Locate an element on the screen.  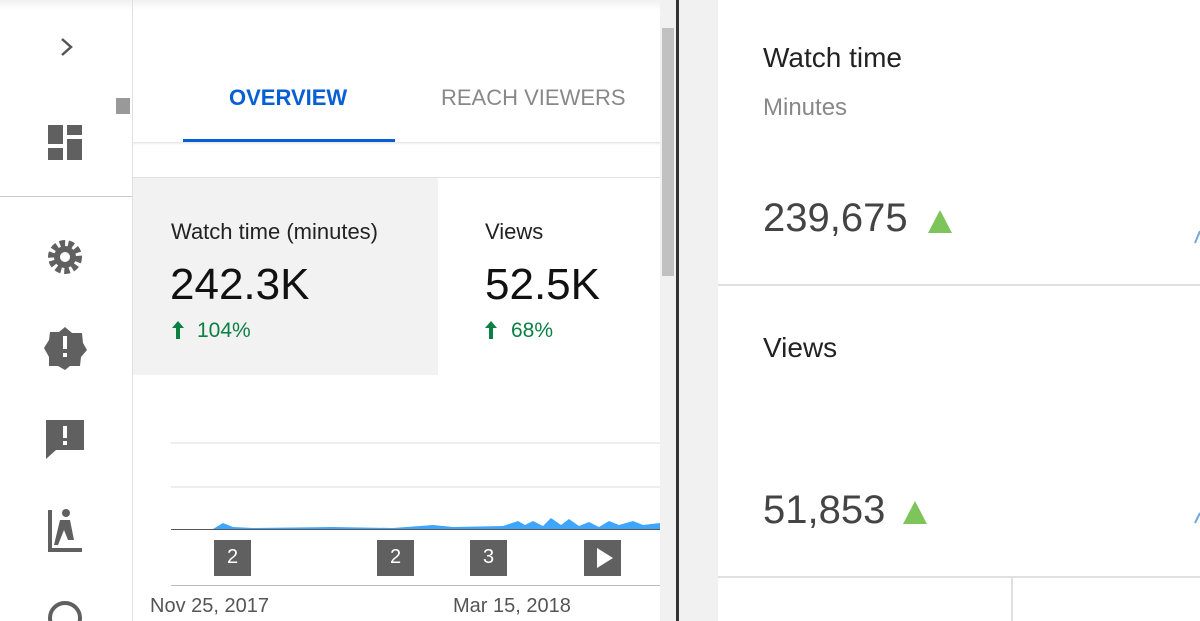
tab: REACH VIEWERS is located at coordinates (533, 97).